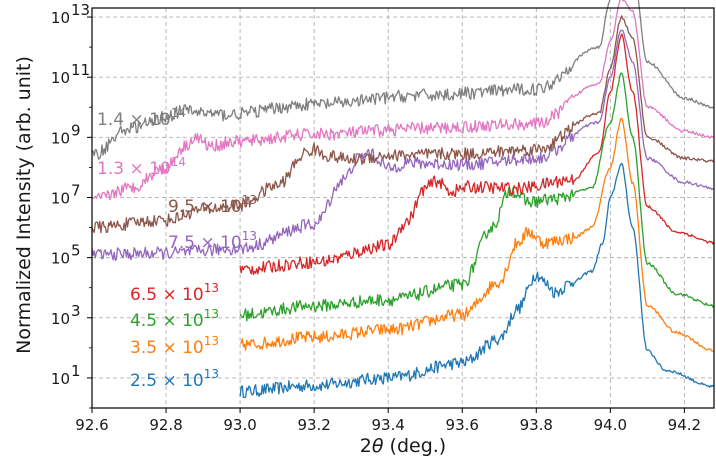 This screenshot has height=464, width=716. What do you see at coordinates (141, 167) in the screenshot?
I see `series-label: 1.3 × 10¹⁴` at bounding box center [141, 167].